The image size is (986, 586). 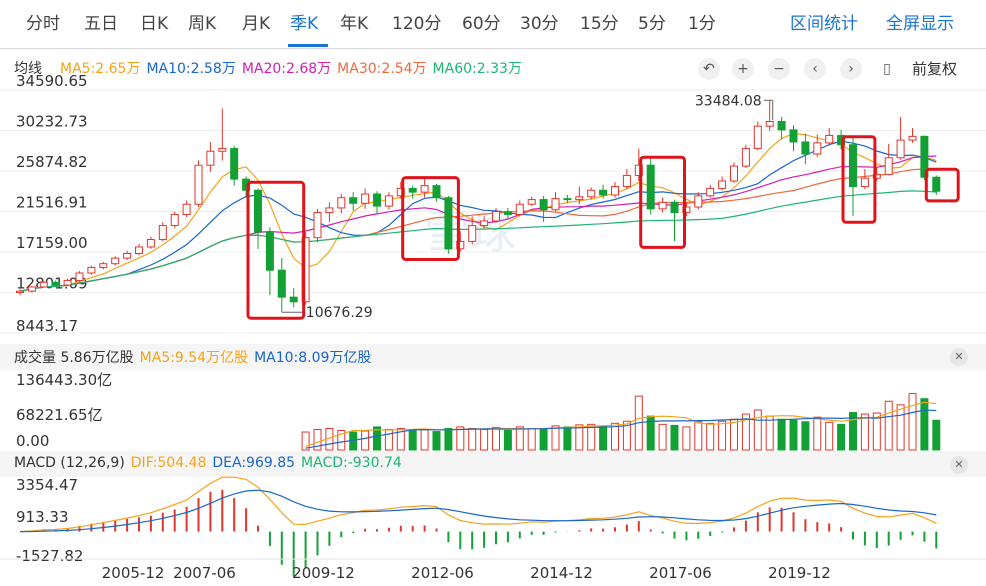 What do you see at coordinates (887, 69) in the screenshot?
I see `candle-style-icon: ▯` at bounding box center [887, 69].